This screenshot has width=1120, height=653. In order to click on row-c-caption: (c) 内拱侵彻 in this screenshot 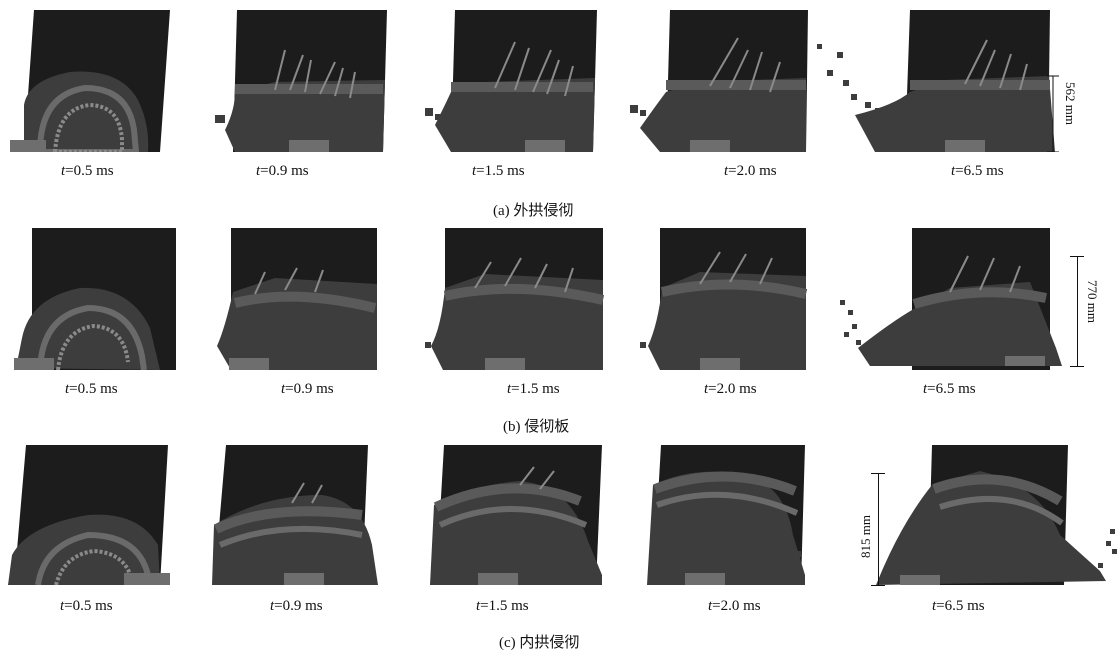, I will do `click(539, 643)`.